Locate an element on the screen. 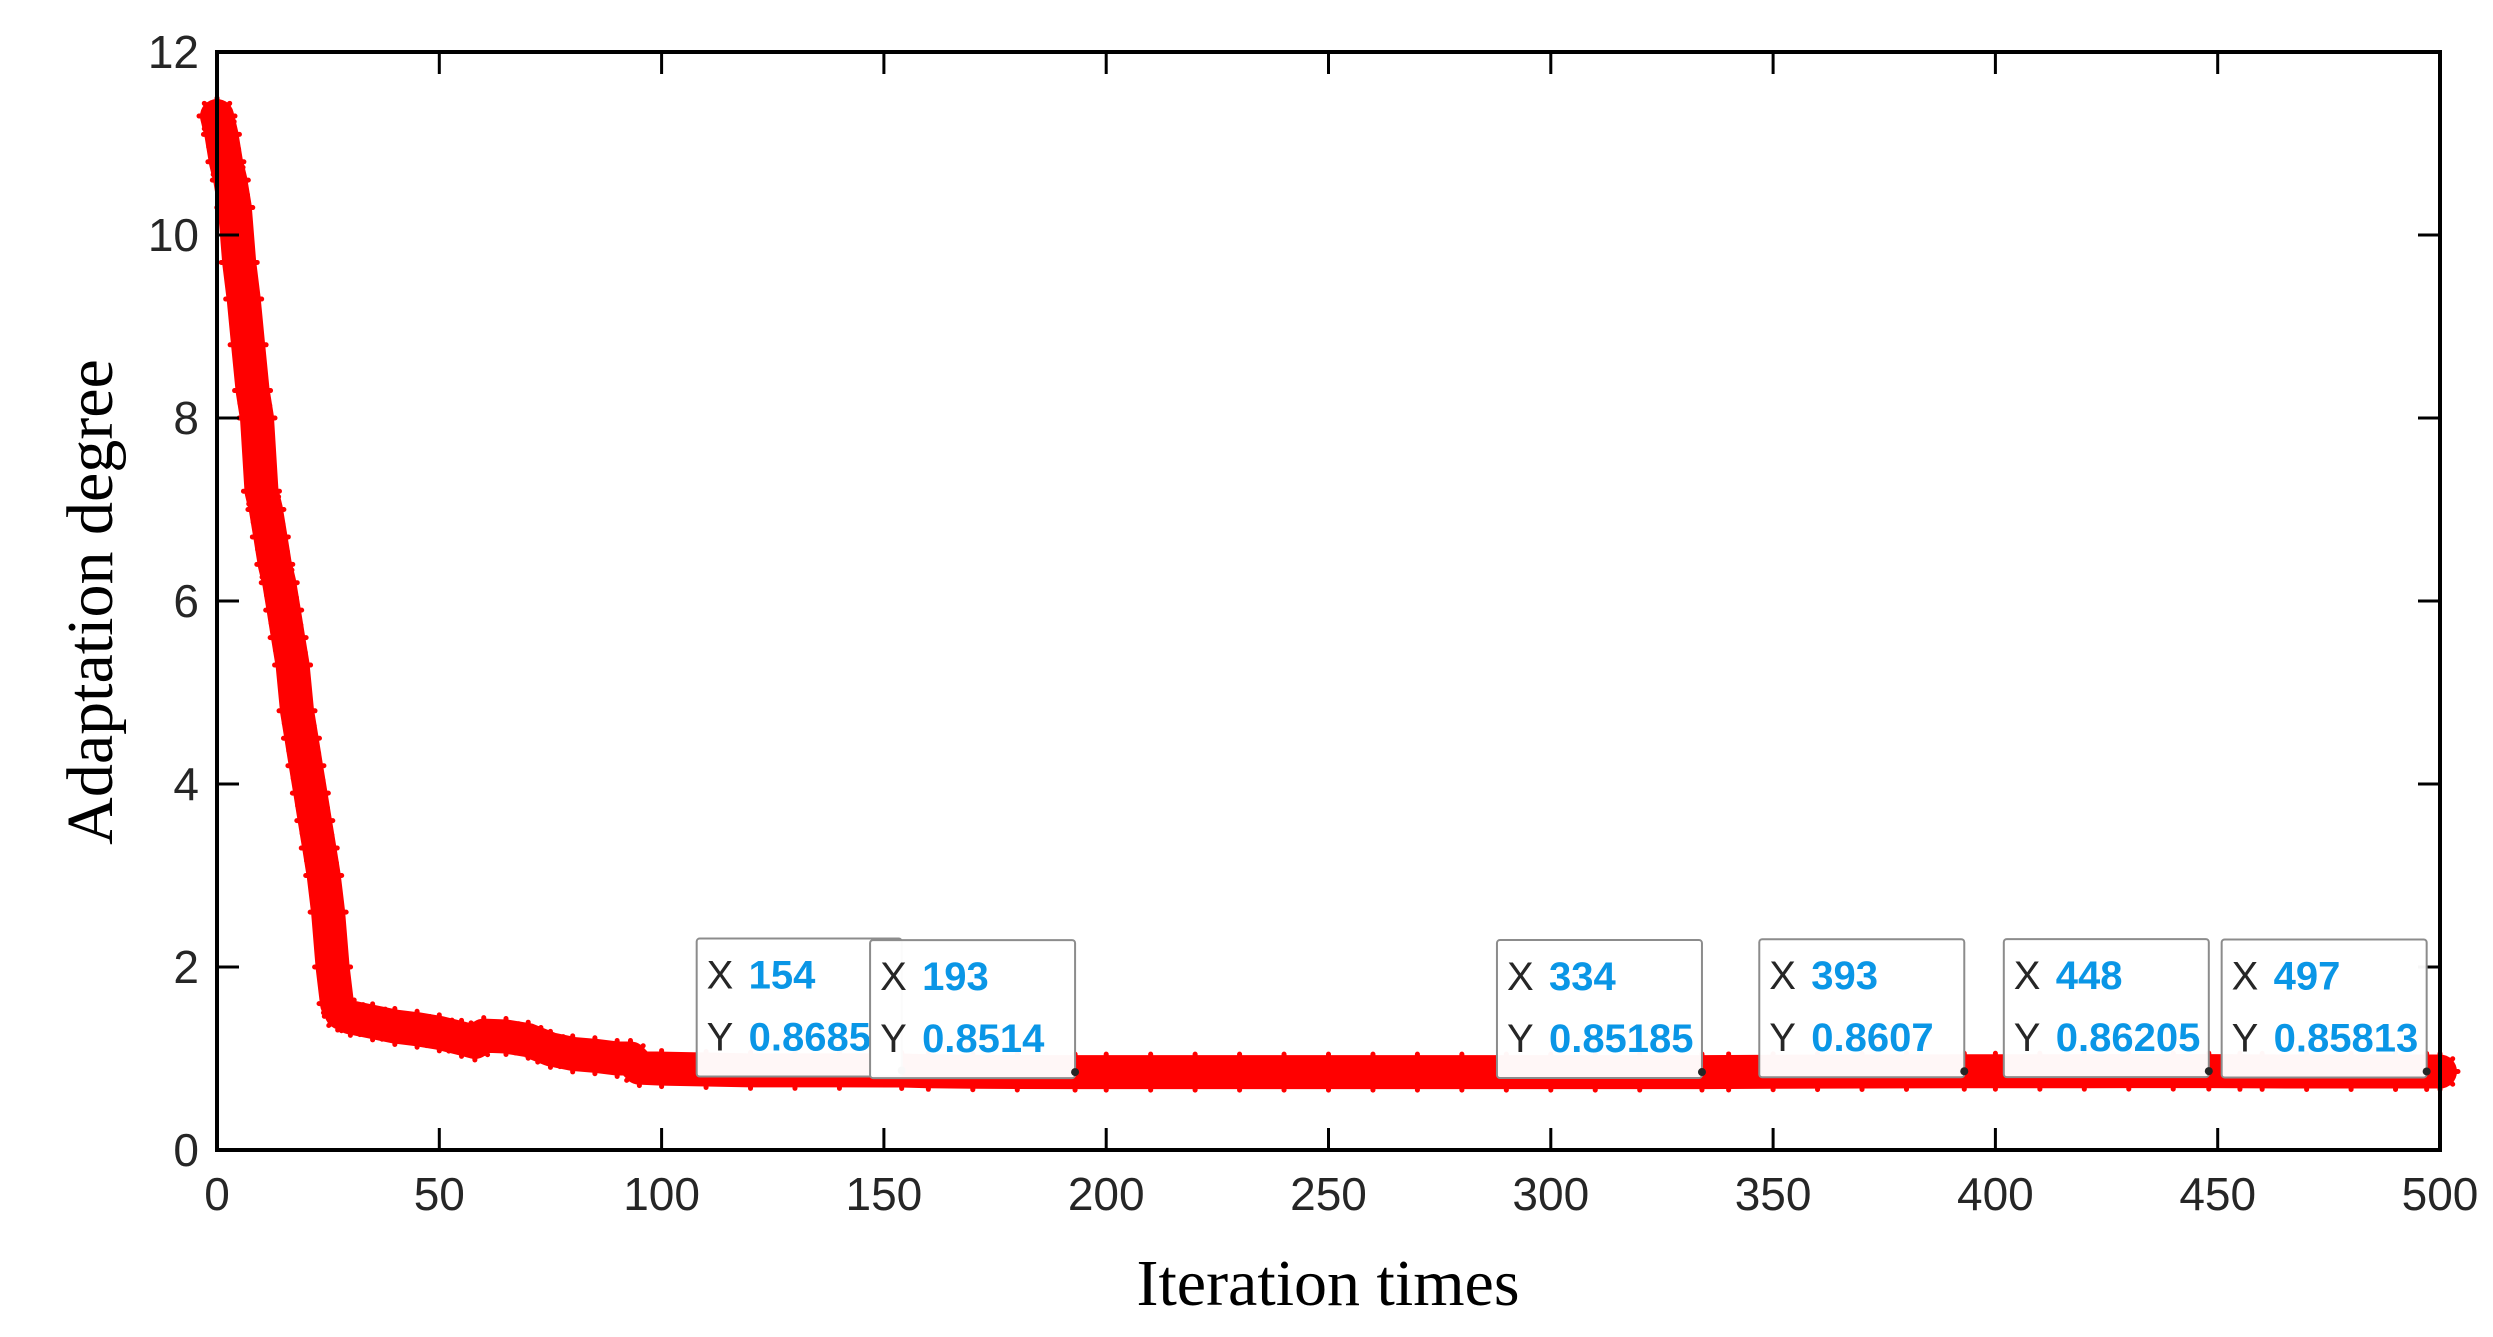  datatip: X 193 Y 0.8514 is located at coordinates (974, 1009).